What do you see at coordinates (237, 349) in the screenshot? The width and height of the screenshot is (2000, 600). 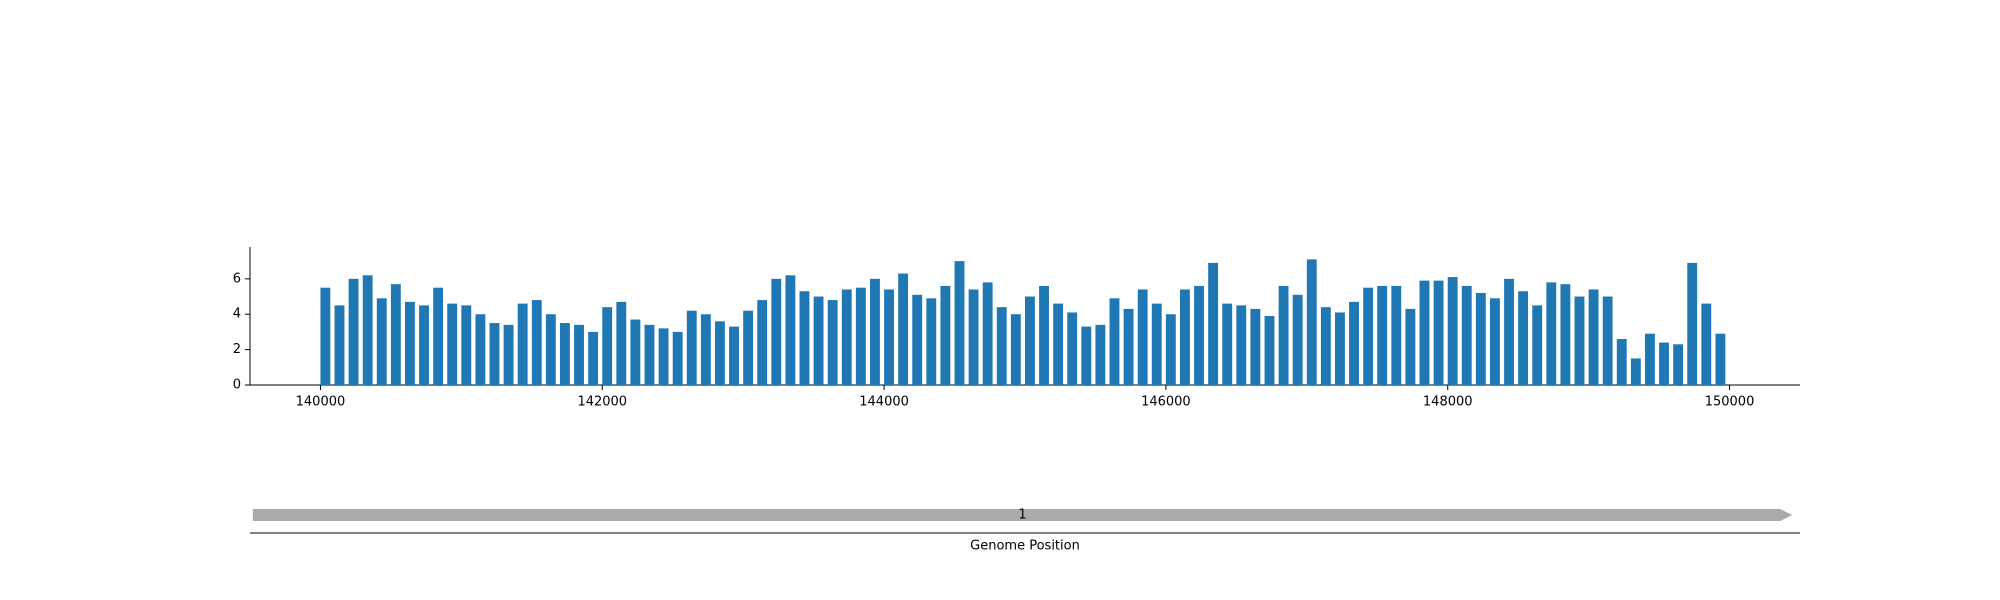 I see `y-tick-label: 2` at bounding box center [237, 349].